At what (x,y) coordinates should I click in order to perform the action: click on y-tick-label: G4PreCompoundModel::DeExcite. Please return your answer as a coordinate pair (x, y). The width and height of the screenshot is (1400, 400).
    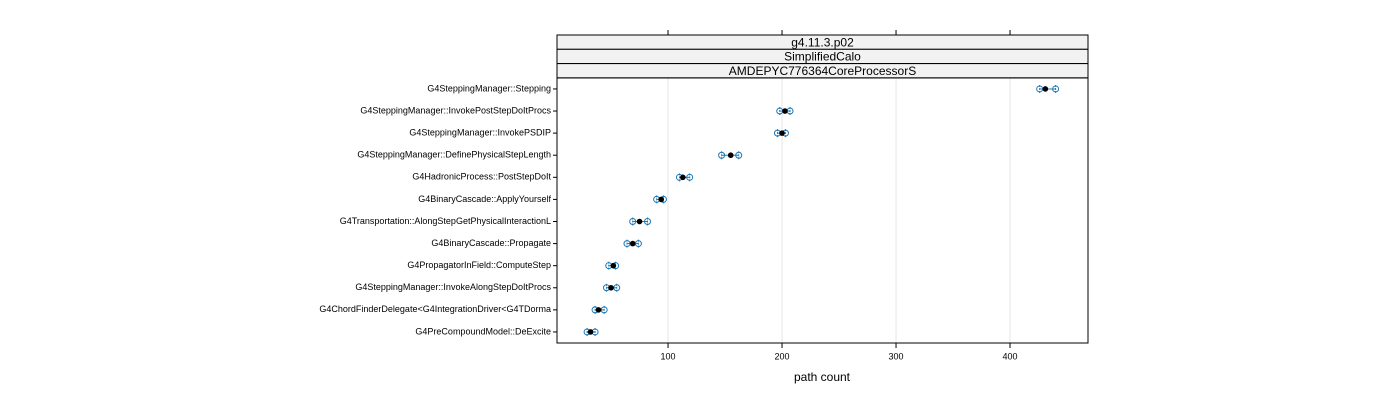
    Looking at the image, I should click on (483, 331).